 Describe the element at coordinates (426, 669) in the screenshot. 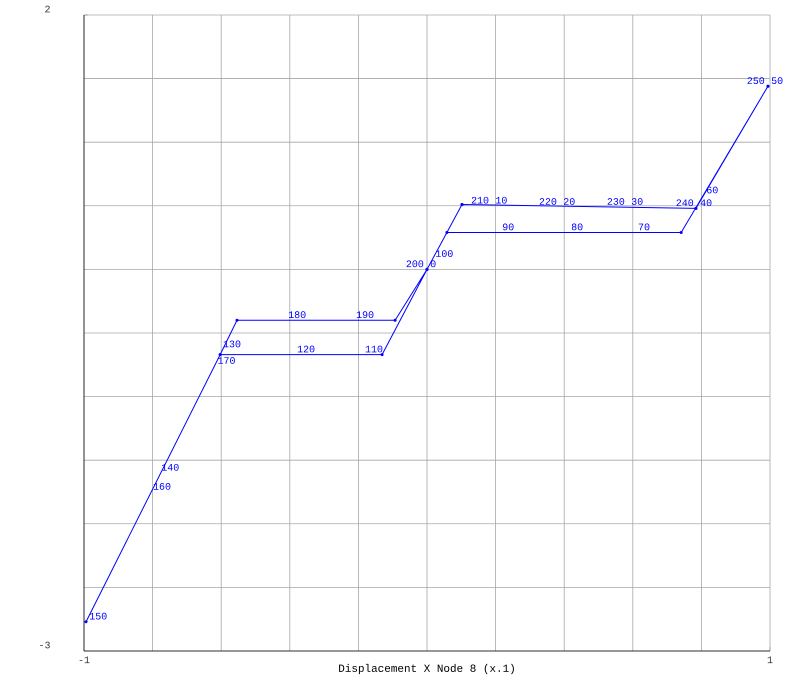

I see `x-axis-title: Displacement X Node 8 (x.1)` at that location.